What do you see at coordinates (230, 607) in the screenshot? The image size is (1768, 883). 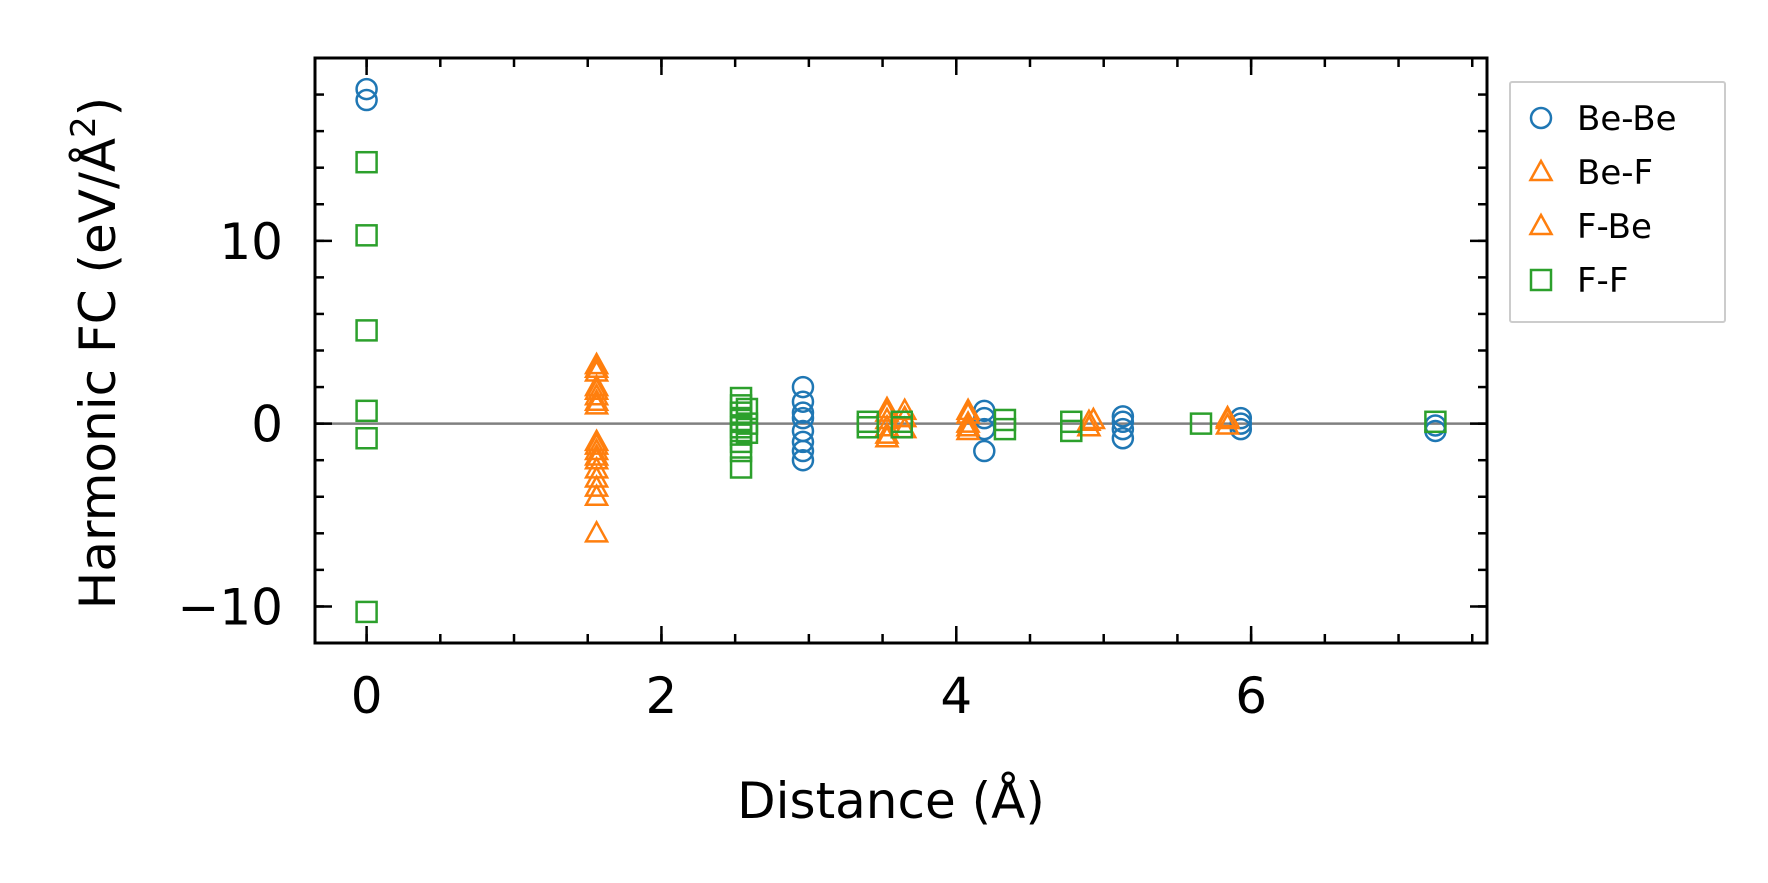 I see `y-tick-label: −10` at bounding box center [230, 607].